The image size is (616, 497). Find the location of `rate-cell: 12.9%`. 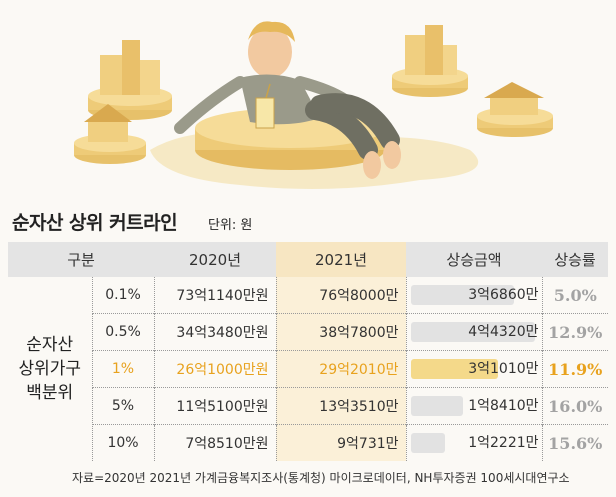

rate-cell: 12.9% is located at coordinates (575, 332).